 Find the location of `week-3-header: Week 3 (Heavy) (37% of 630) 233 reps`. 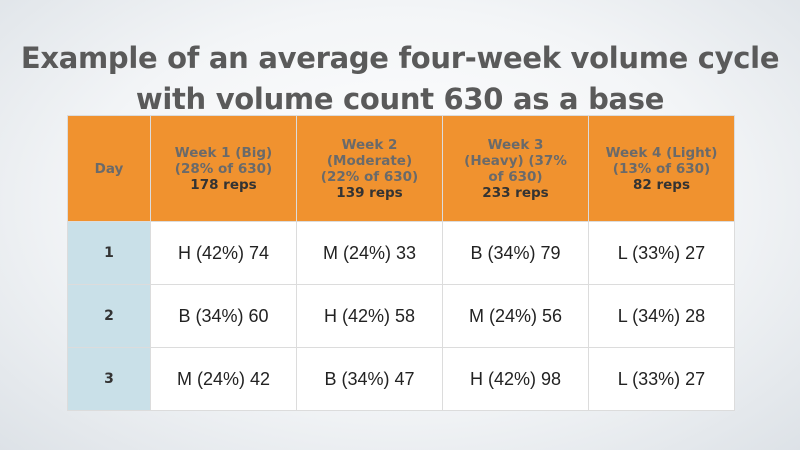

week-3-header: Week 3 (Heavy) (37% of 630) 233 reps is located at coordinates (515, 168).